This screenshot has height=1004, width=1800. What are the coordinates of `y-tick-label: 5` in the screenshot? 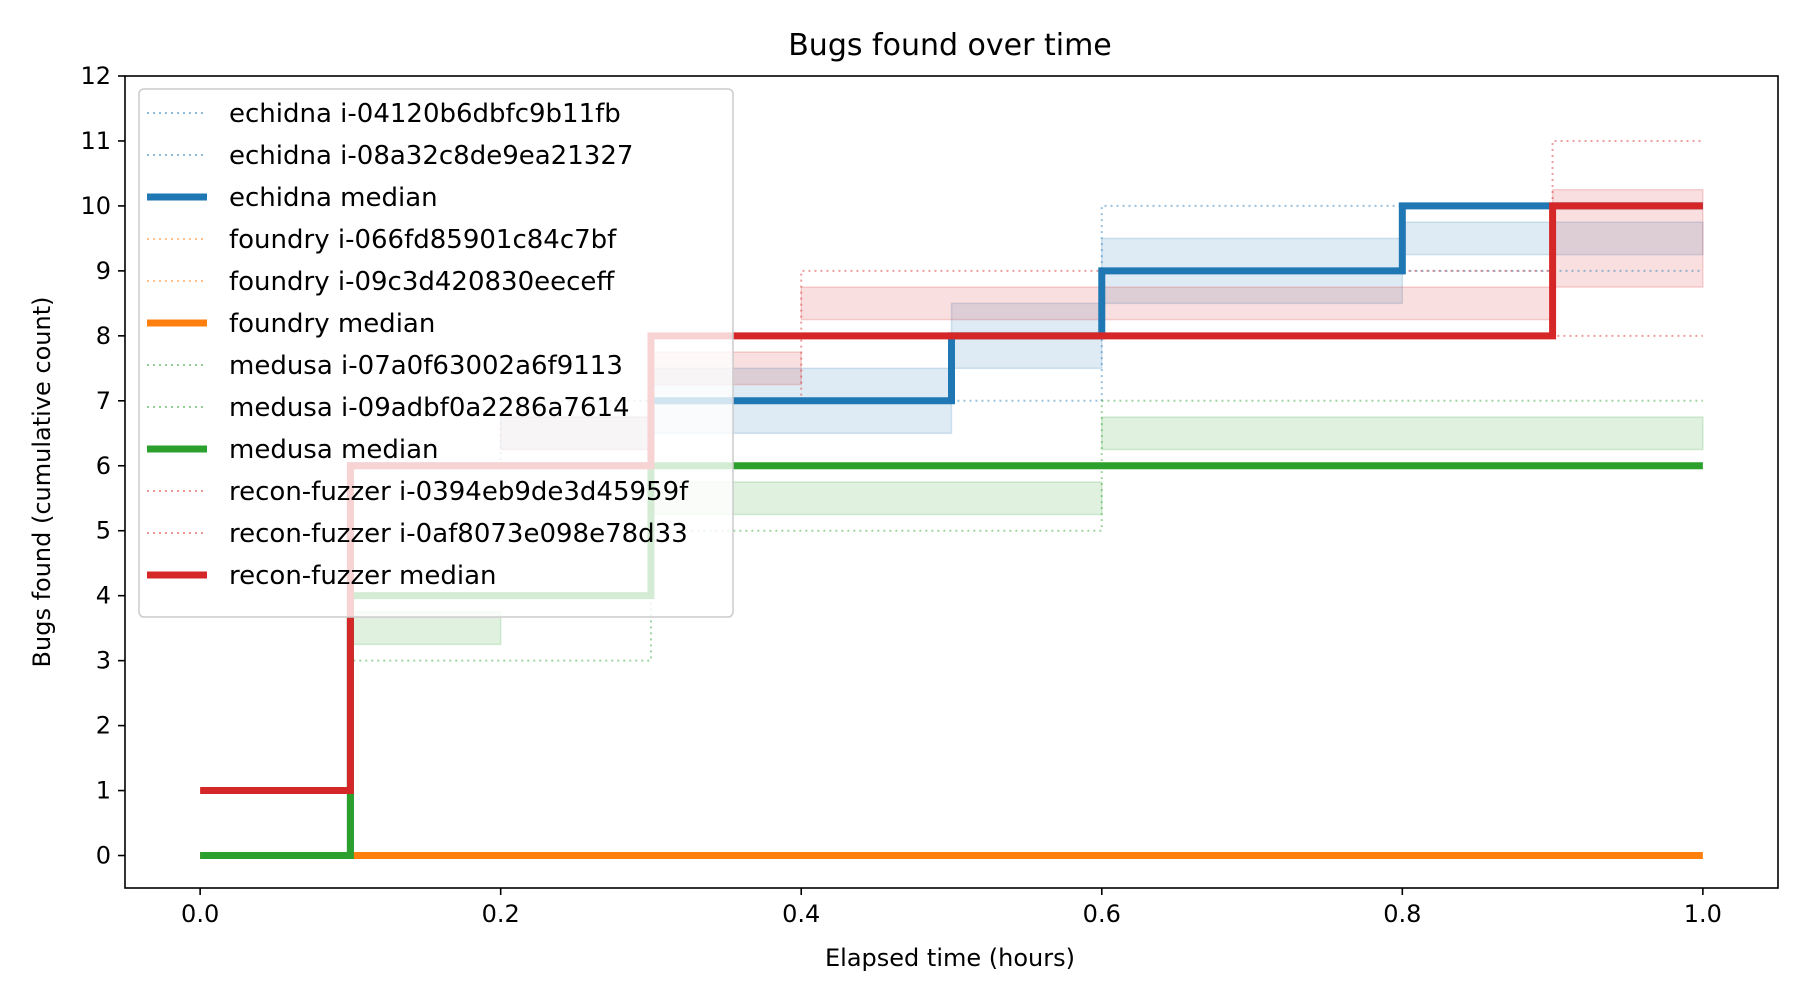 It's located at (103, 531).